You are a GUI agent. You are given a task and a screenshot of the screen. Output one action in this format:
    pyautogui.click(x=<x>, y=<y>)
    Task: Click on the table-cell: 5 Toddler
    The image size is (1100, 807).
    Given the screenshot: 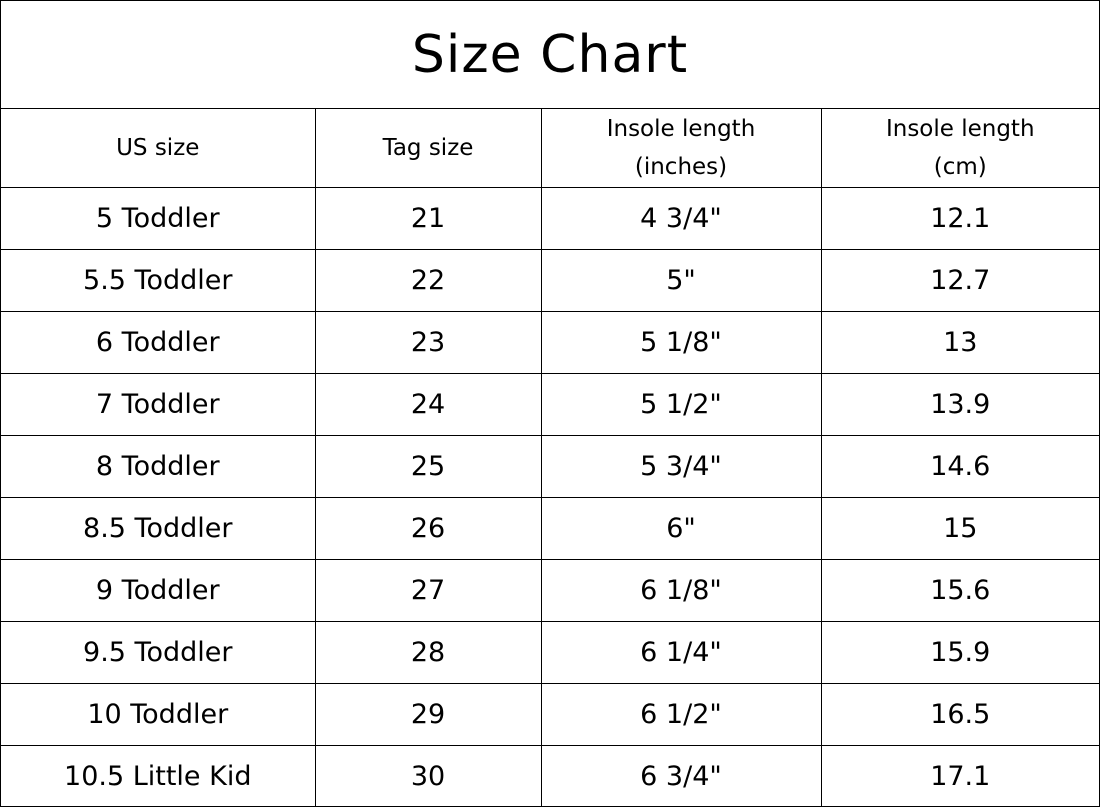 What is the action you would take?
    pyautogui.click(x=158, y=218)
    